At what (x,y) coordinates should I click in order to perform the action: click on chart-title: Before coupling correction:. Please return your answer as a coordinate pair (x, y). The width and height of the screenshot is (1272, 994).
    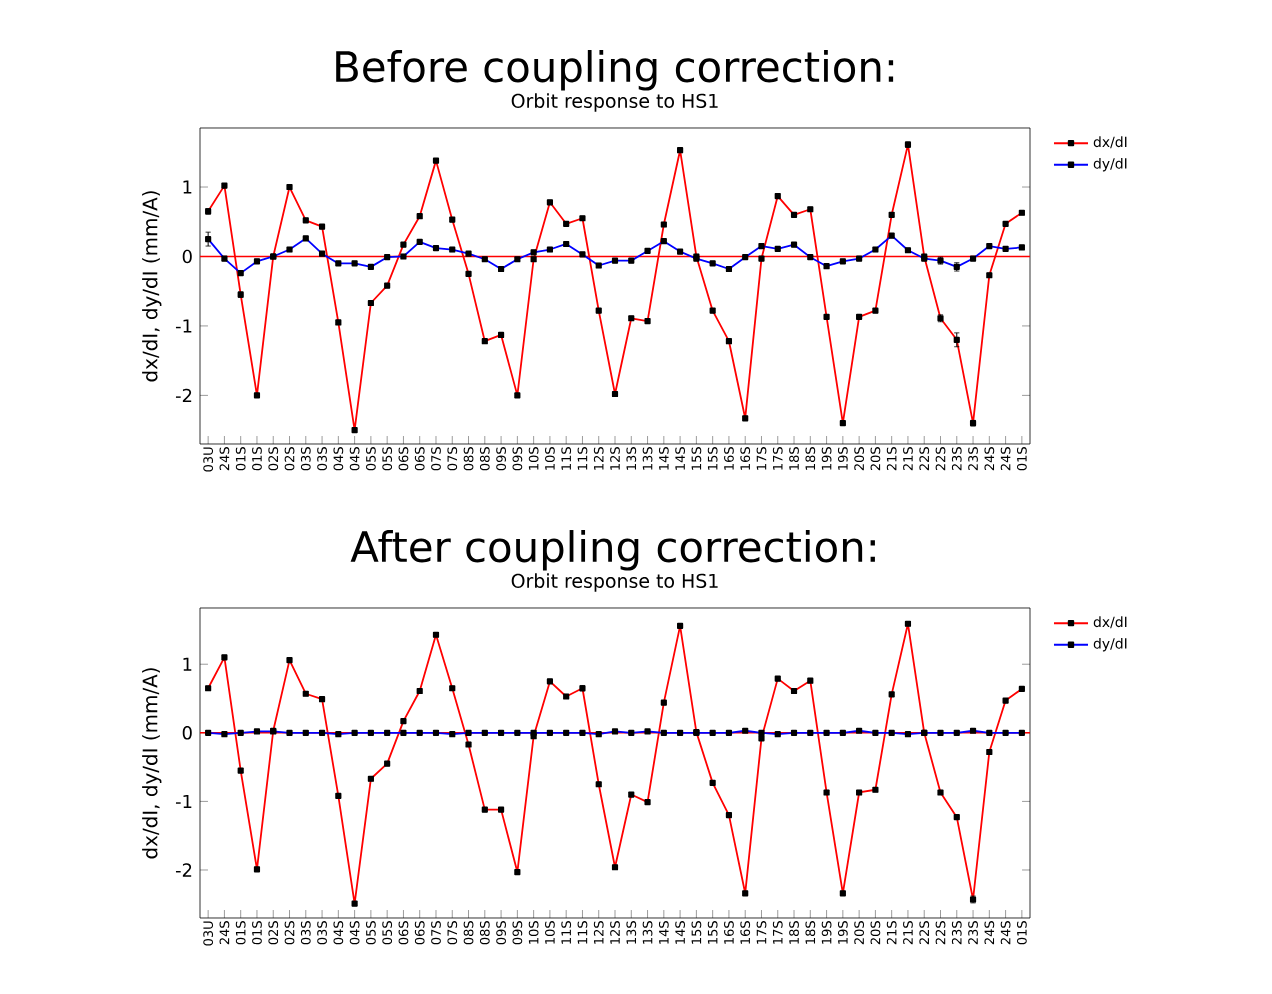
    Looking at the image, I should click on (615, 70).